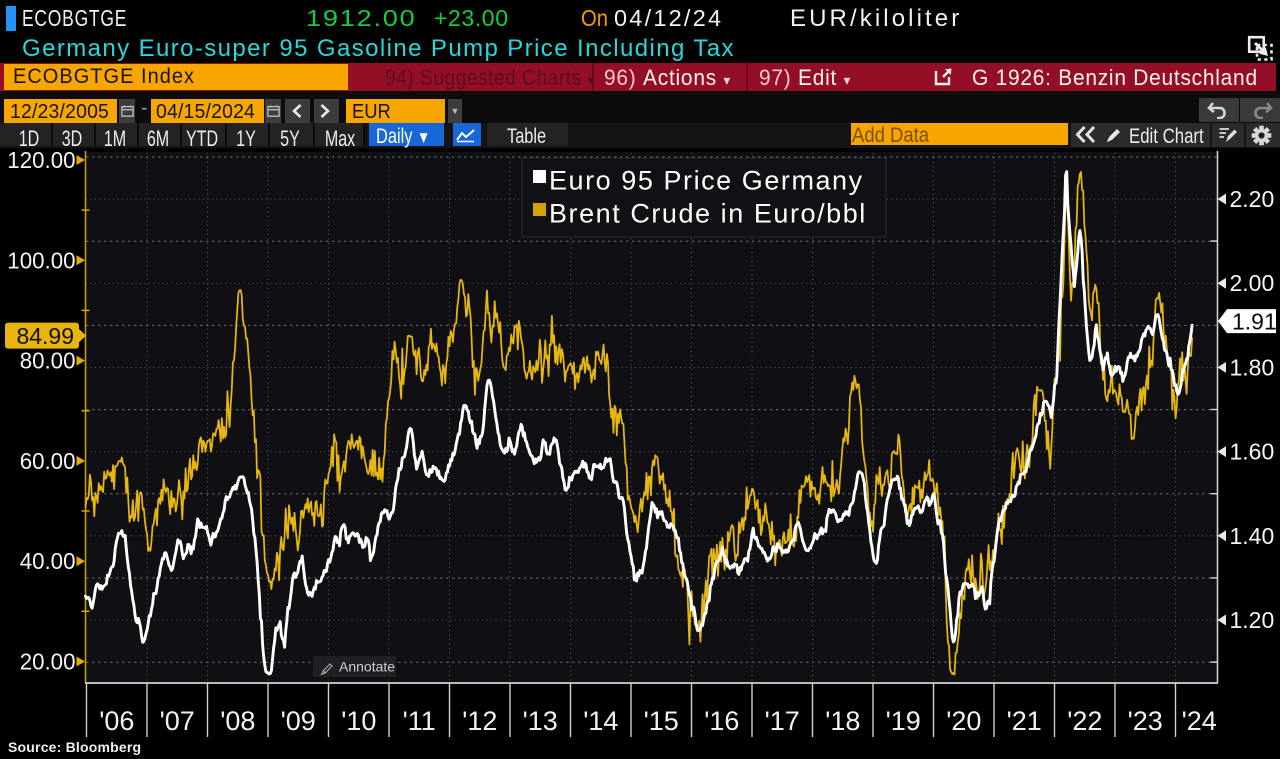 The image size is (1280, 759). What do you see at coordinates (358, 721) in the screenshot?
I see `svg-text: '10` at bounding box center [358, 721].